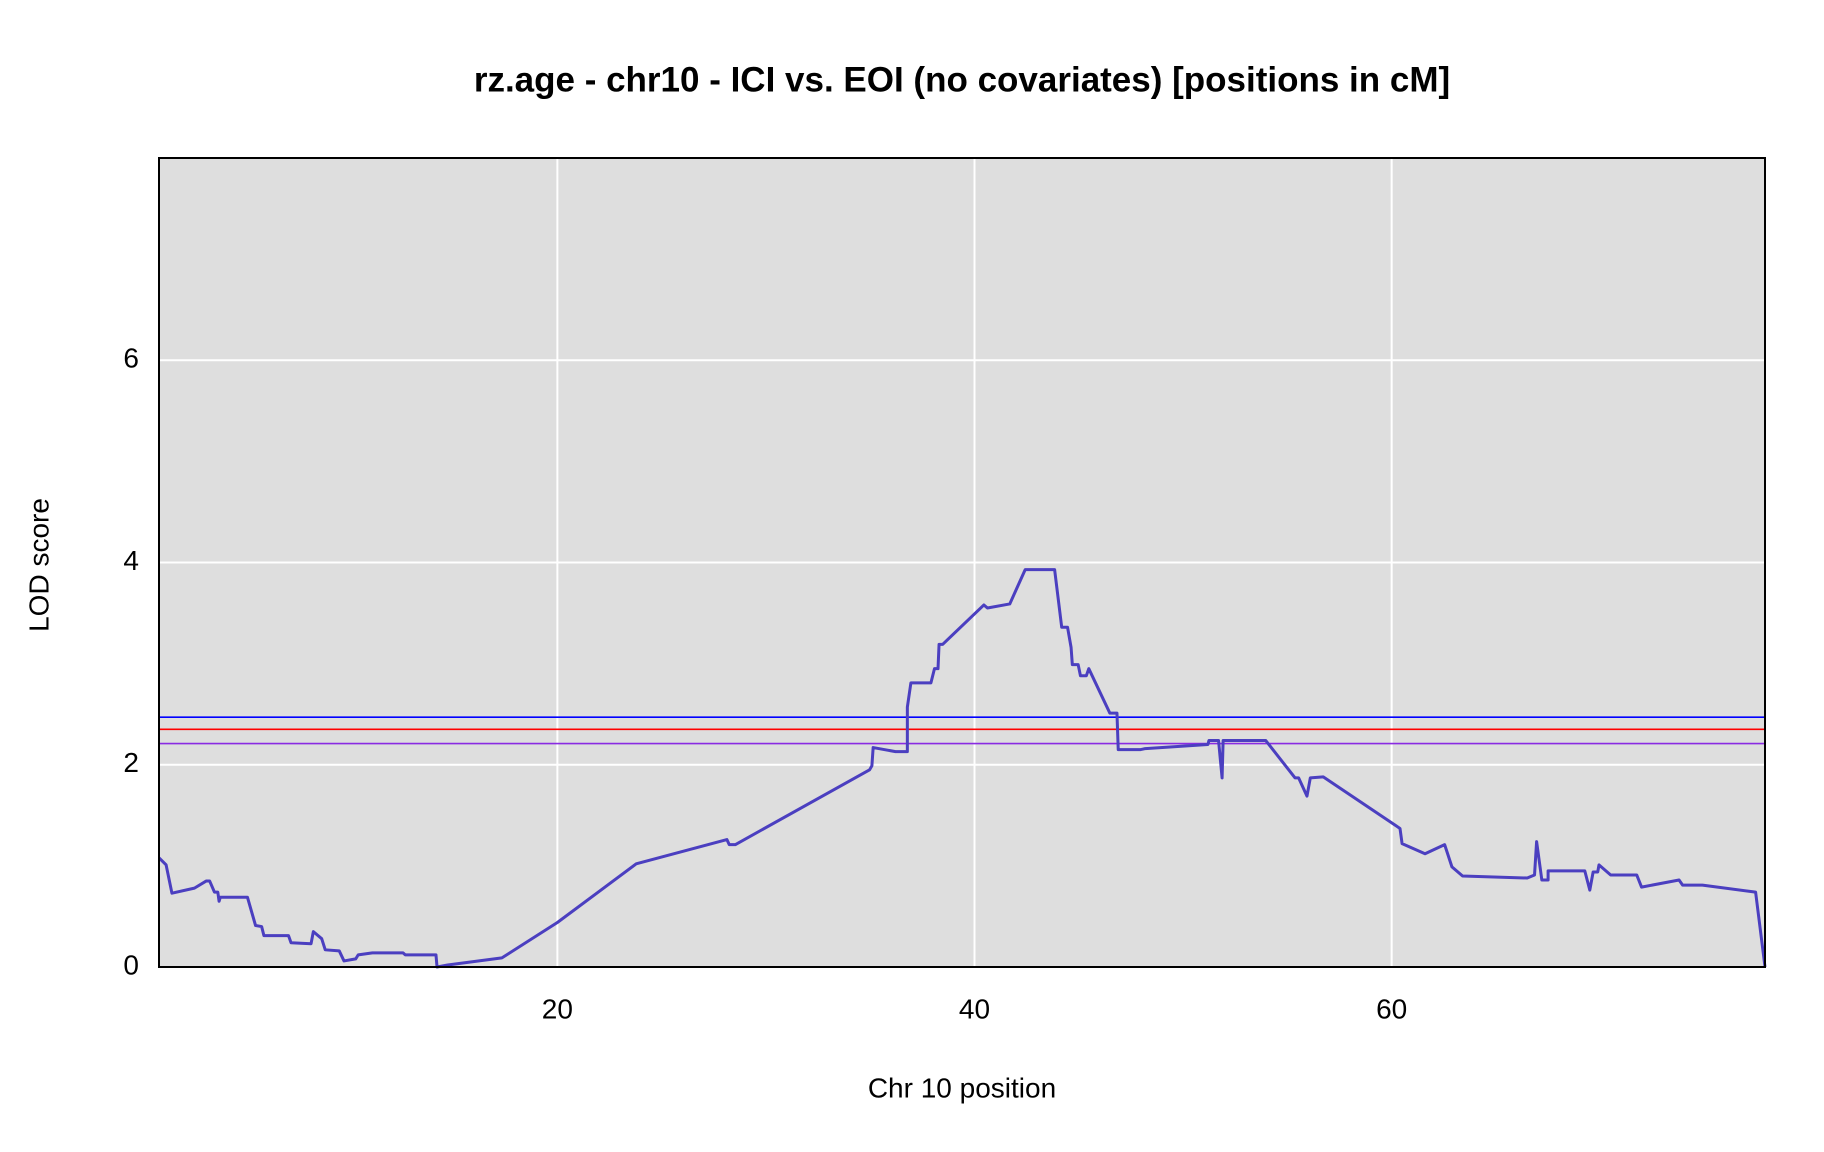  I want to click on x-axis-label: Chr 10 position, so click(962, 1087).